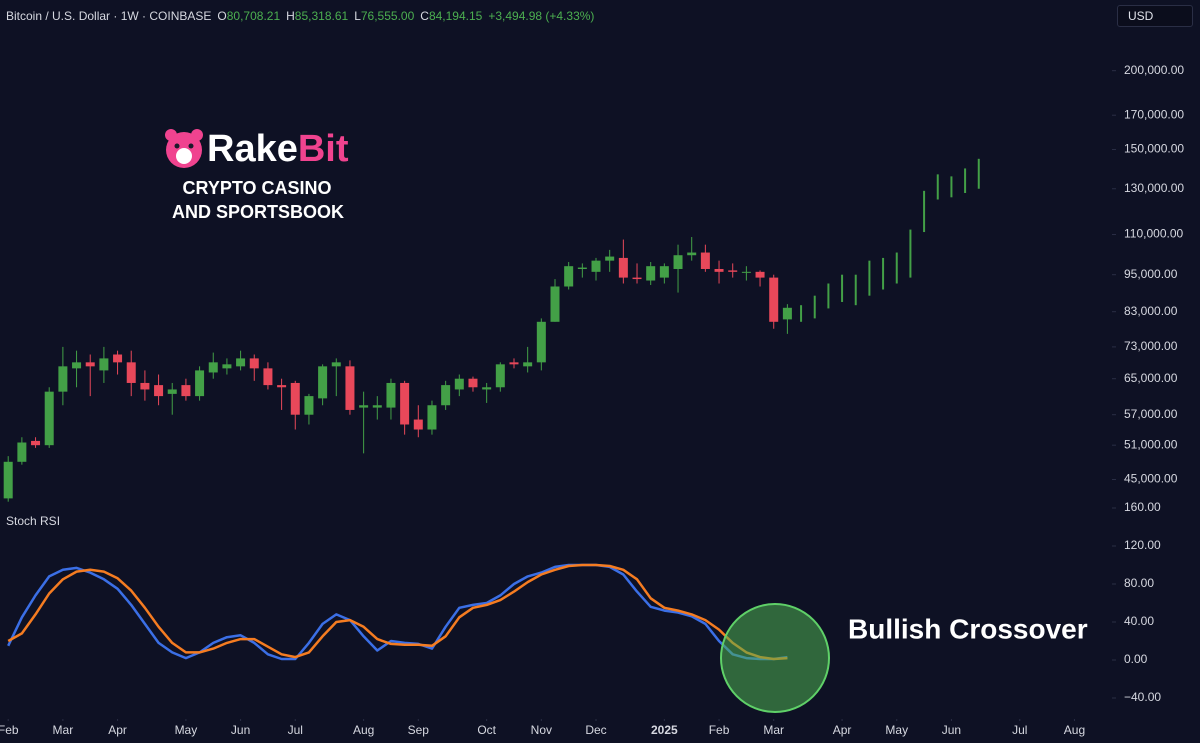 This screenshot has width=1200, height=743. Describe the element at coordinates (1142, 507) in the screenshot. I see `y-tick-label: 160.00` at that location.